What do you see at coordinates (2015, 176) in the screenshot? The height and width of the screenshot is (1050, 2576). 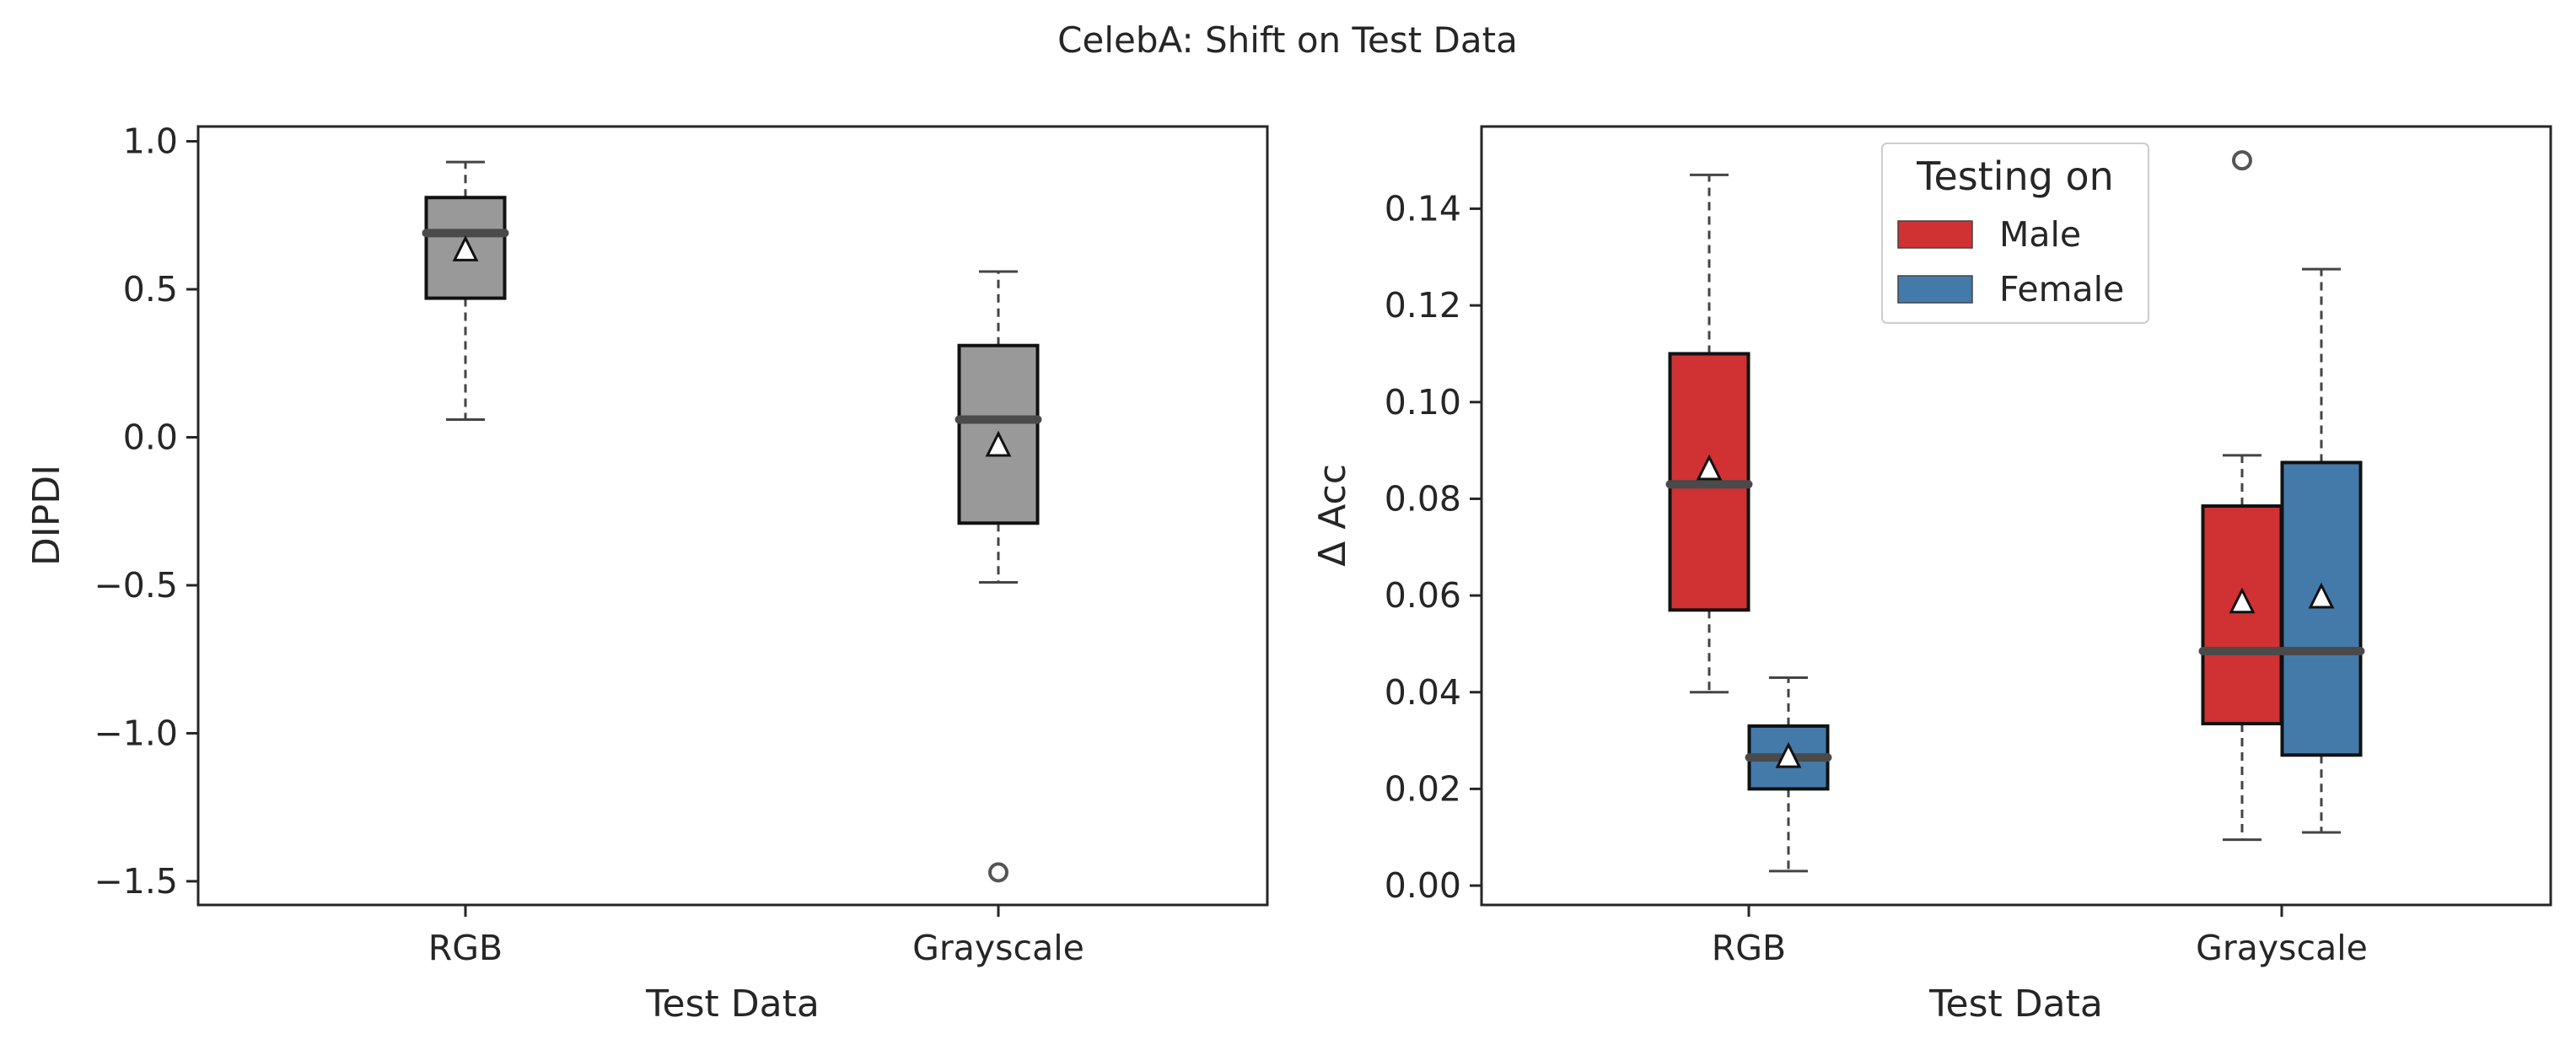 I see `legend-title: Testing on` at bounding box center [2015, 176].